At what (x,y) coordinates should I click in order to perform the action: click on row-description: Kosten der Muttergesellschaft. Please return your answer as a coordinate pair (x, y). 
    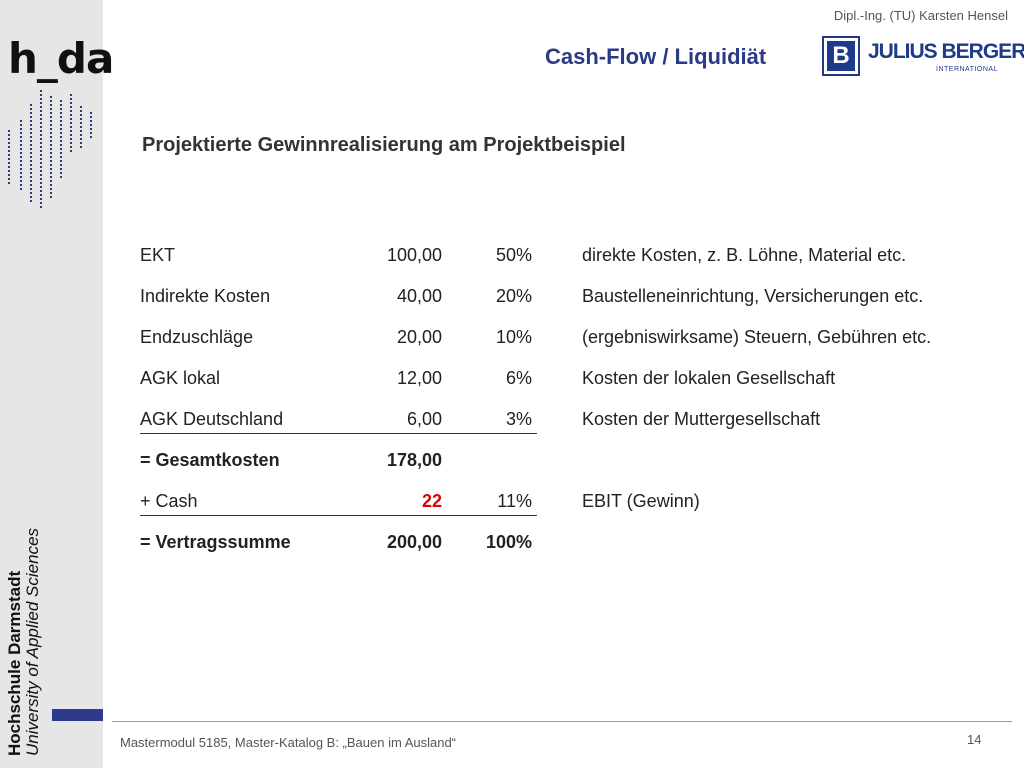
    Looking at the image, I should click on (701, 419).